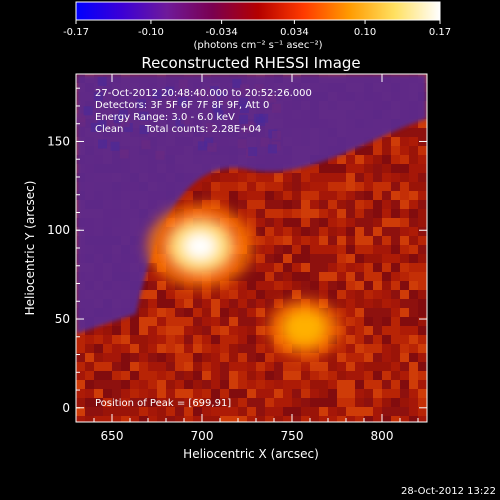  What do you see at coordinates (365, 32) in the screenshot?
I see `colorbar-tick-label: 0.10` at bounding box center [365, 32].